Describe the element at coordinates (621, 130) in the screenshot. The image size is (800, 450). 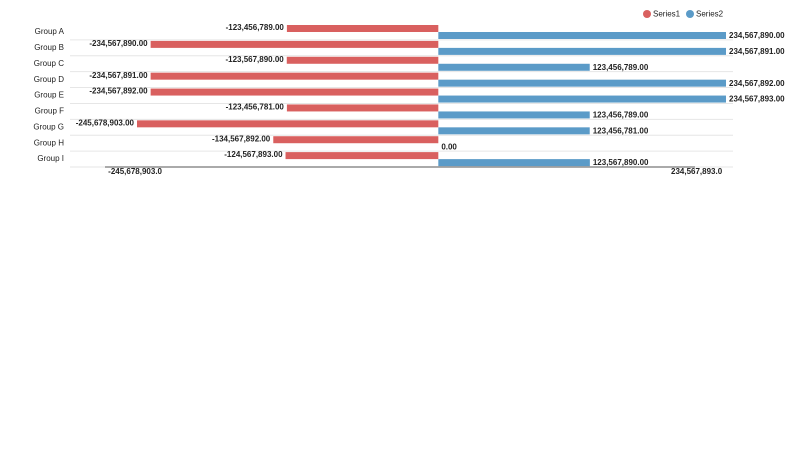
I see `value-label: 123,456,781.00` at that location.